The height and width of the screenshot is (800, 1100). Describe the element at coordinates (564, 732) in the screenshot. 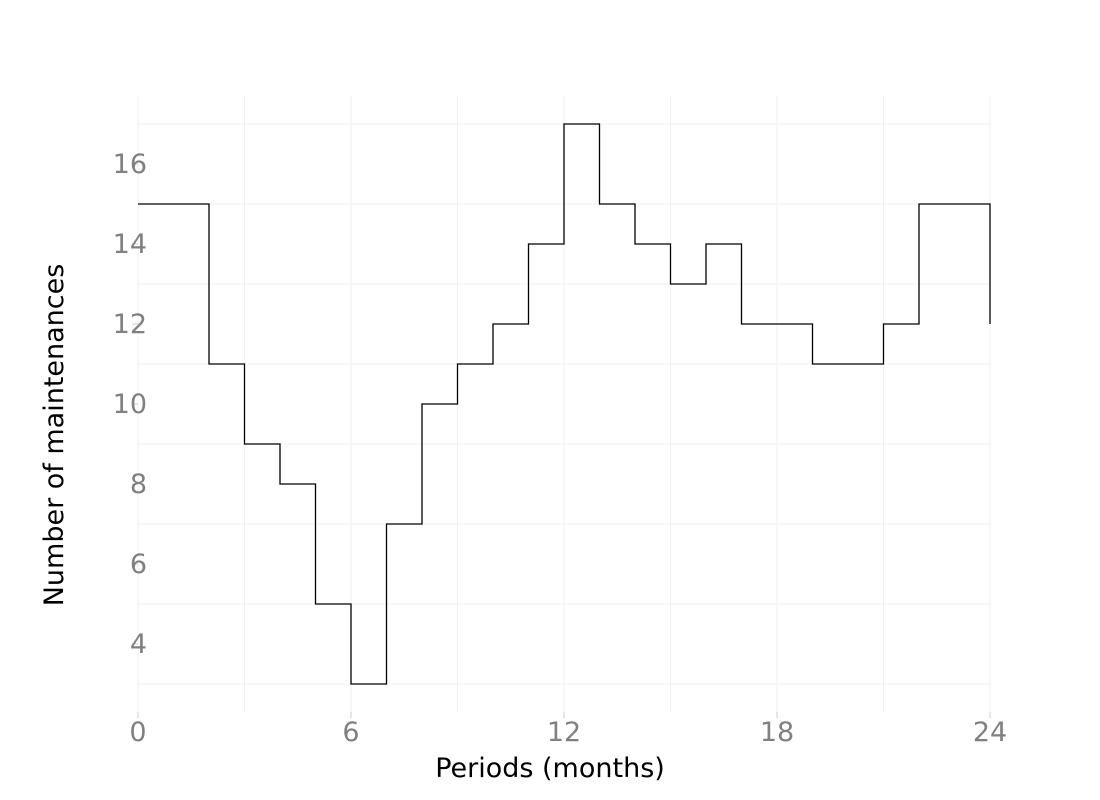

I see `x-tick-label: 12` at that location.